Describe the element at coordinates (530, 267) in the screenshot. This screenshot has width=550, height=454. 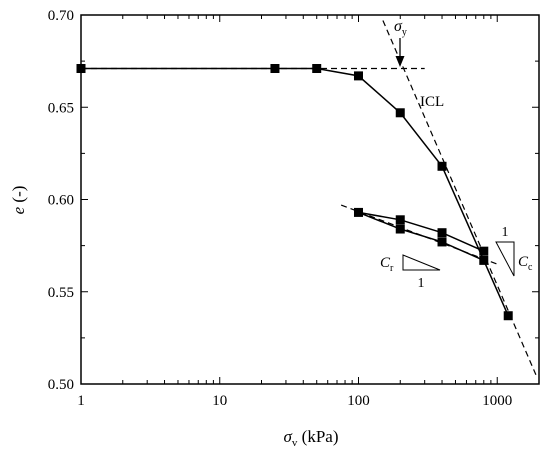
I see `cc-subscript: c` at that location.